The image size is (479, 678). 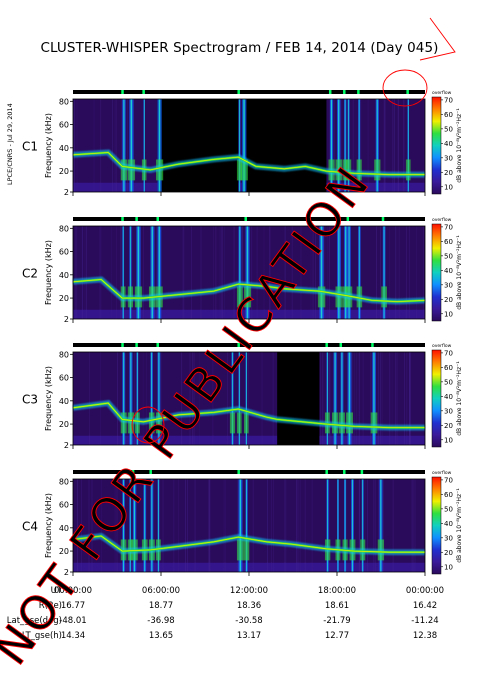 What do you see at coordinates (425, 636) in the screenshot?
I see `ephemeris-value: 12.38` at bounding box center [425, 636].